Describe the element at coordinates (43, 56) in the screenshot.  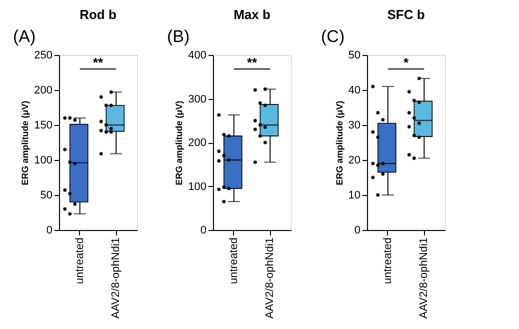
I see `y-tick-label: 250` at that location.